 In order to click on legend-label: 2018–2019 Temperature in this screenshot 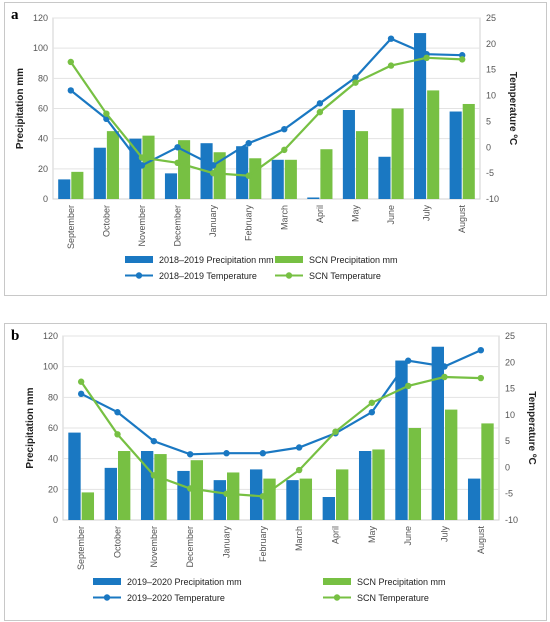, I will do `click(208, 276)`.